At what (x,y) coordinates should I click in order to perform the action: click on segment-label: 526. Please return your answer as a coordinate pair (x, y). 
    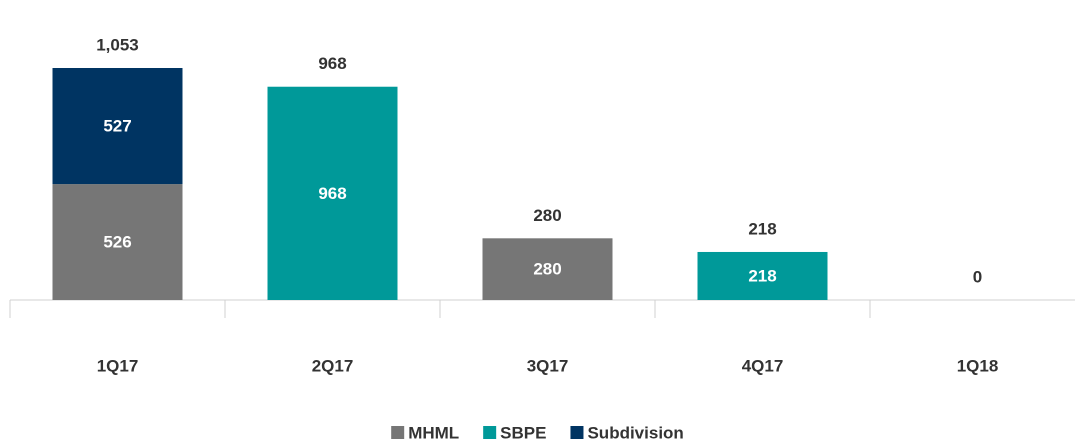
    Looking at the image, I should click on (117, 242).